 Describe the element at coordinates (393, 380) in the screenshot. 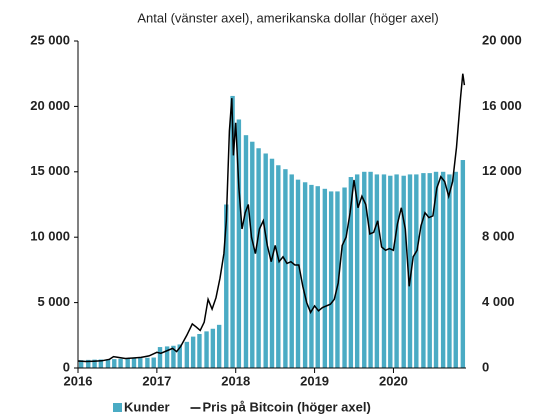

I see `x-tick-label: 2020` at that location.